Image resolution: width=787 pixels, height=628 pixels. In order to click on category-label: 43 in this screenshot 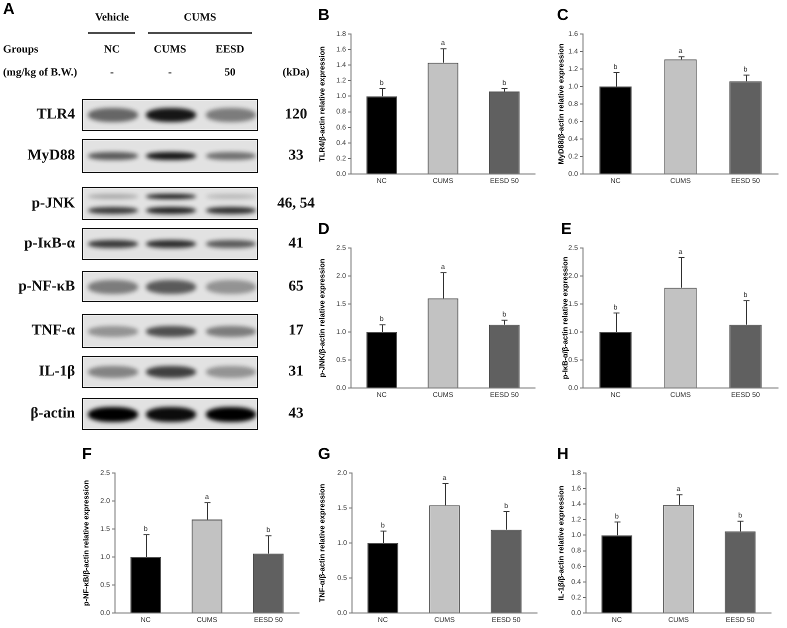, I will do `click(296, 414)`.